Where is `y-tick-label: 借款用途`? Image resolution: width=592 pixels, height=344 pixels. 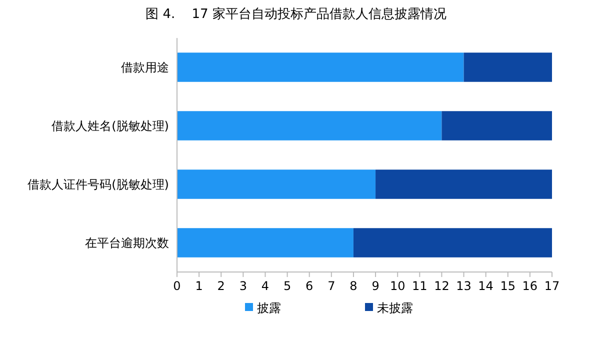
y-tick-label: 借款用途 is located at coordinates (145, 67).